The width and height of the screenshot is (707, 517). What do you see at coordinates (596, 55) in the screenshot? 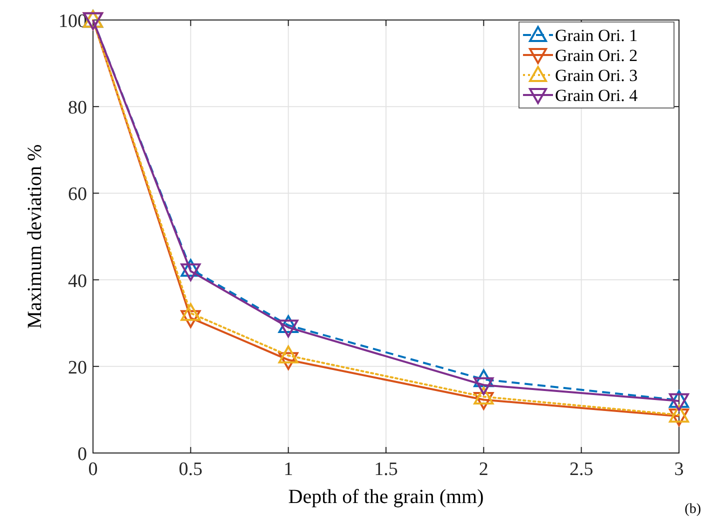
I see `legend-label: Grain Ori. 2` at bounding box center [596, 55].